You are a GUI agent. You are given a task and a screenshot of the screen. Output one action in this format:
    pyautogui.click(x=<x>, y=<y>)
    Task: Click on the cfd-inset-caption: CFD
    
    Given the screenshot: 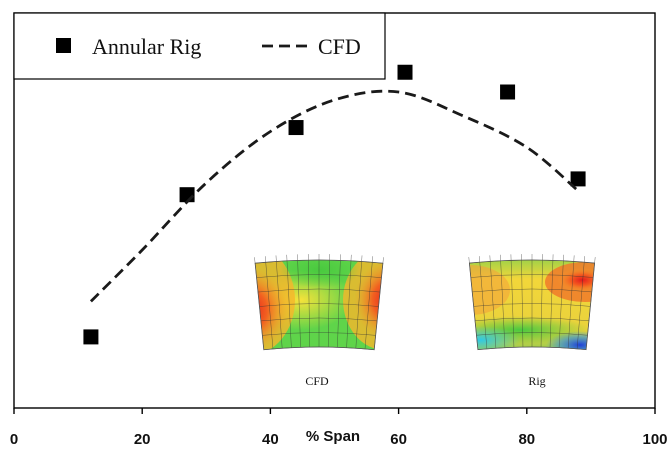 What is the action you would take?
    pyautogui.click(x=317, y=381)
    